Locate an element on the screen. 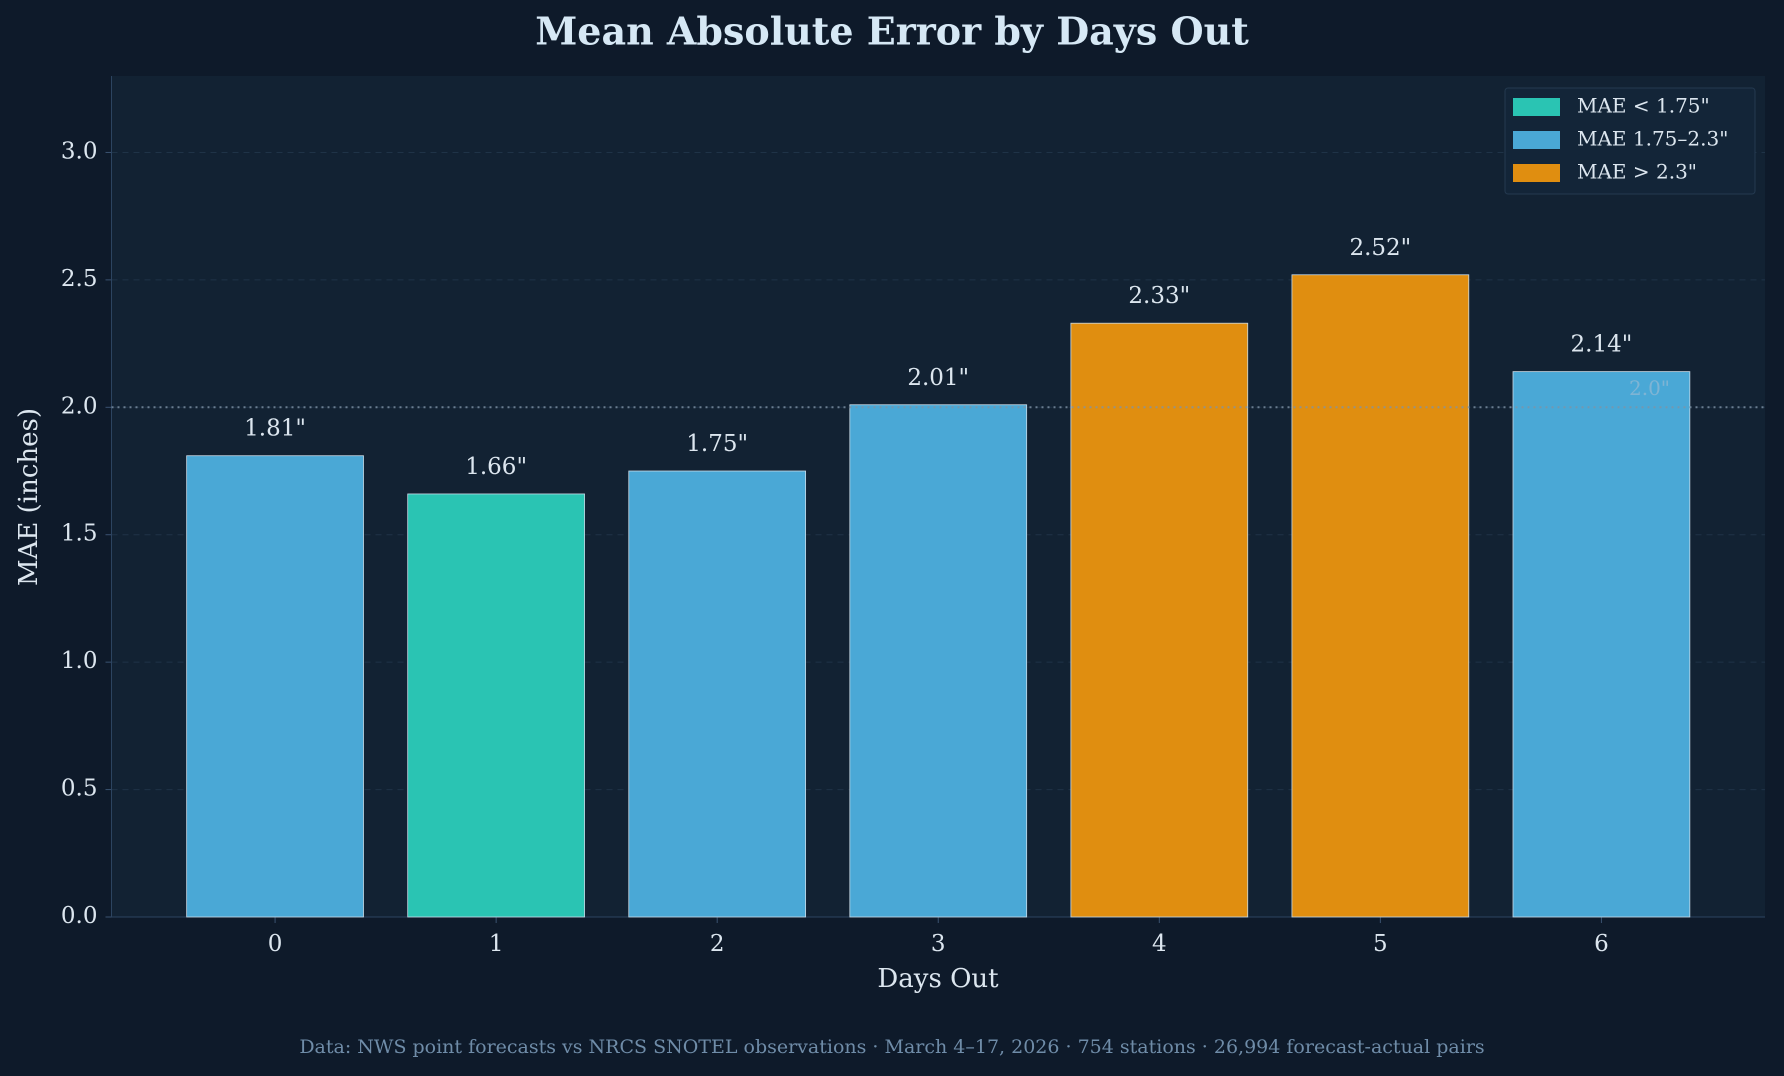  value-label: 1.75" is located at coordinates (717, 444).